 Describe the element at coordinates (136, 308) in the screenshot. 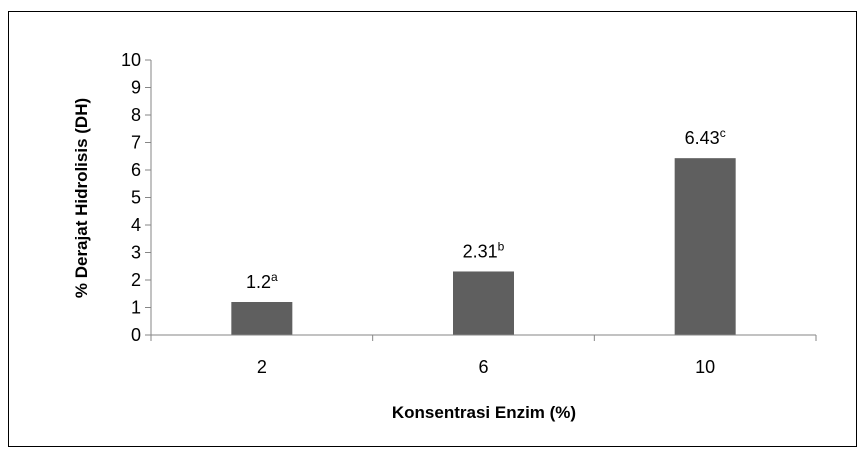

I see `y-tick-label: 1` at that location.